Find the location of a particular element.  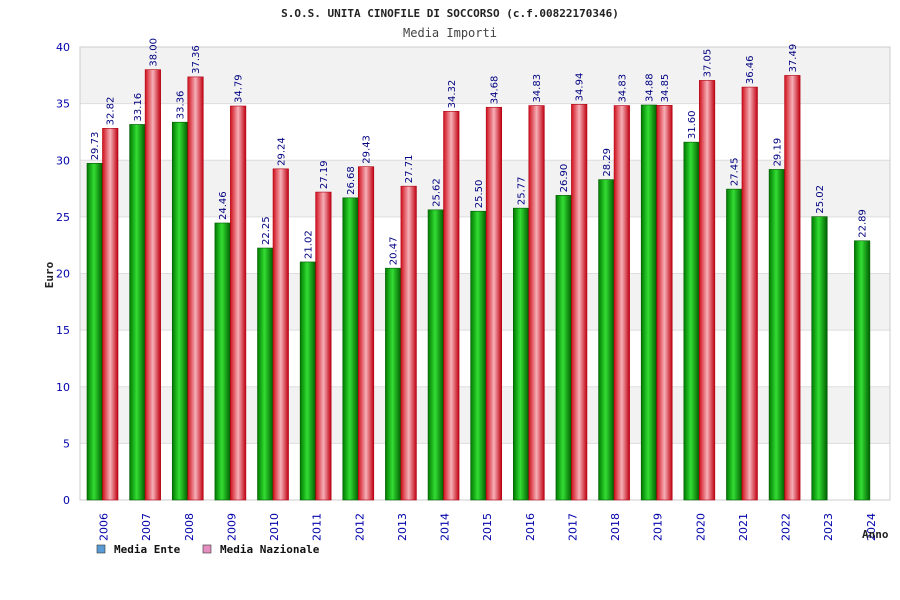

x-tick-label: 2013 is located at coordinates (402, 527).